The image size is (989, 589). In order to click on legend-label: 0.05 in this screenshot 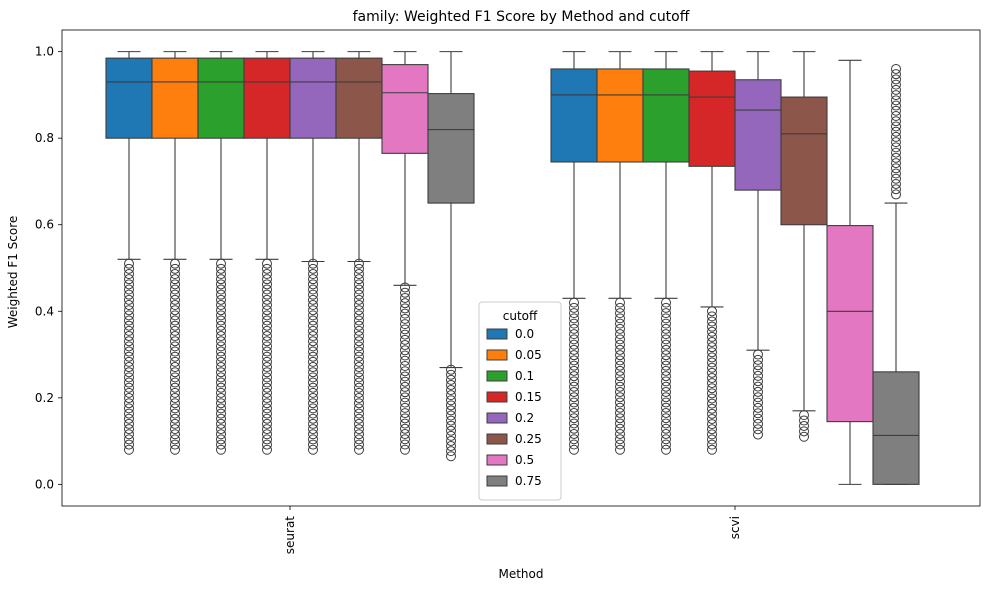, I will do `click(528, 355)`.